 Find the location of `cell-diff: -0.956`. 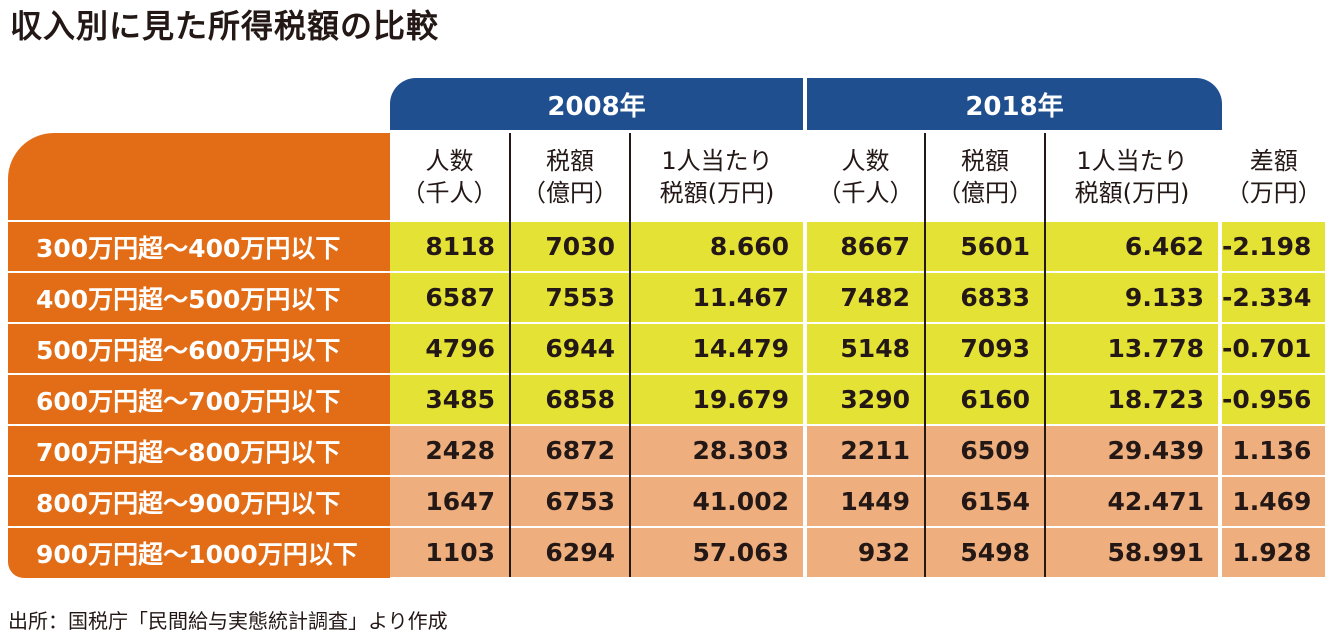

cell-diff: -0.956 is located at coordinates (1271, 399).